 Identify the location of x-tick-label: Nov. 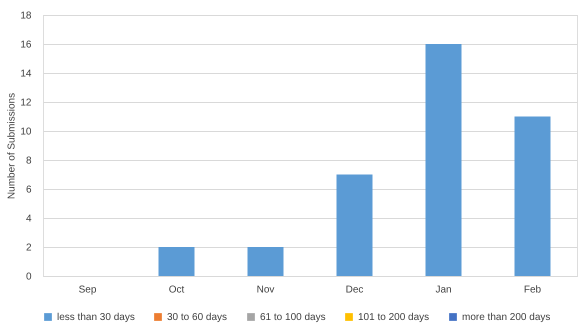
(265, 290).